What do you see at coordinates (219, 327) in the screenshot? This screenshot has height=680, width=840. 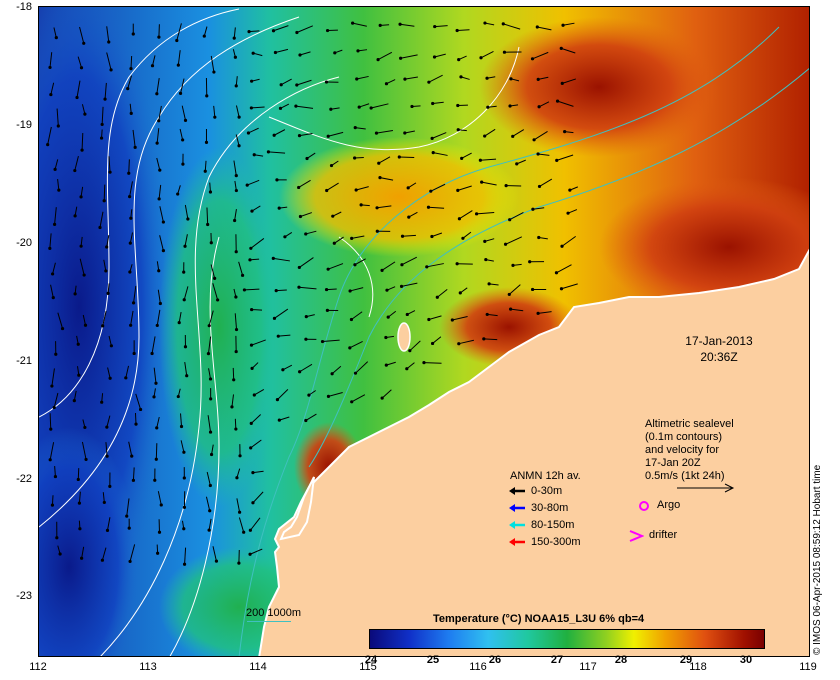 I see `green-filament` at bounding box center [219, 327].